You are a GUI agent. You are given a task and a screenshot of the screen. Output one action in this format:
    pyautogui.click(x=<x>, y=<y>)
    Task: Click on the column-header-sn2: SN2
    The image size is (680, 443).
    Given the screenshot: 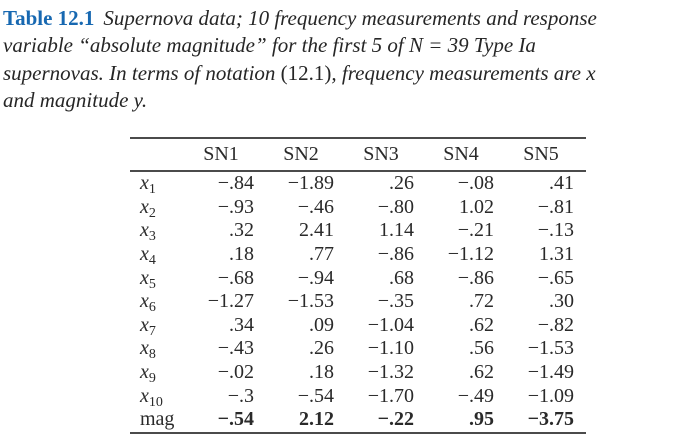 What is the action you would take?
    pyautogui.click(x=306, y=155)
    